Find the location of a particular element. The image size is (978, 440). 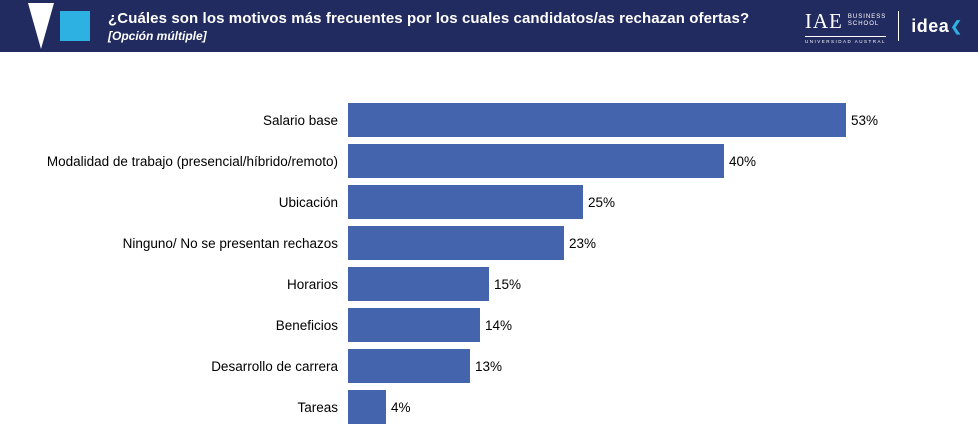

category-label: Beneficios is located at coordinates (306, 325).